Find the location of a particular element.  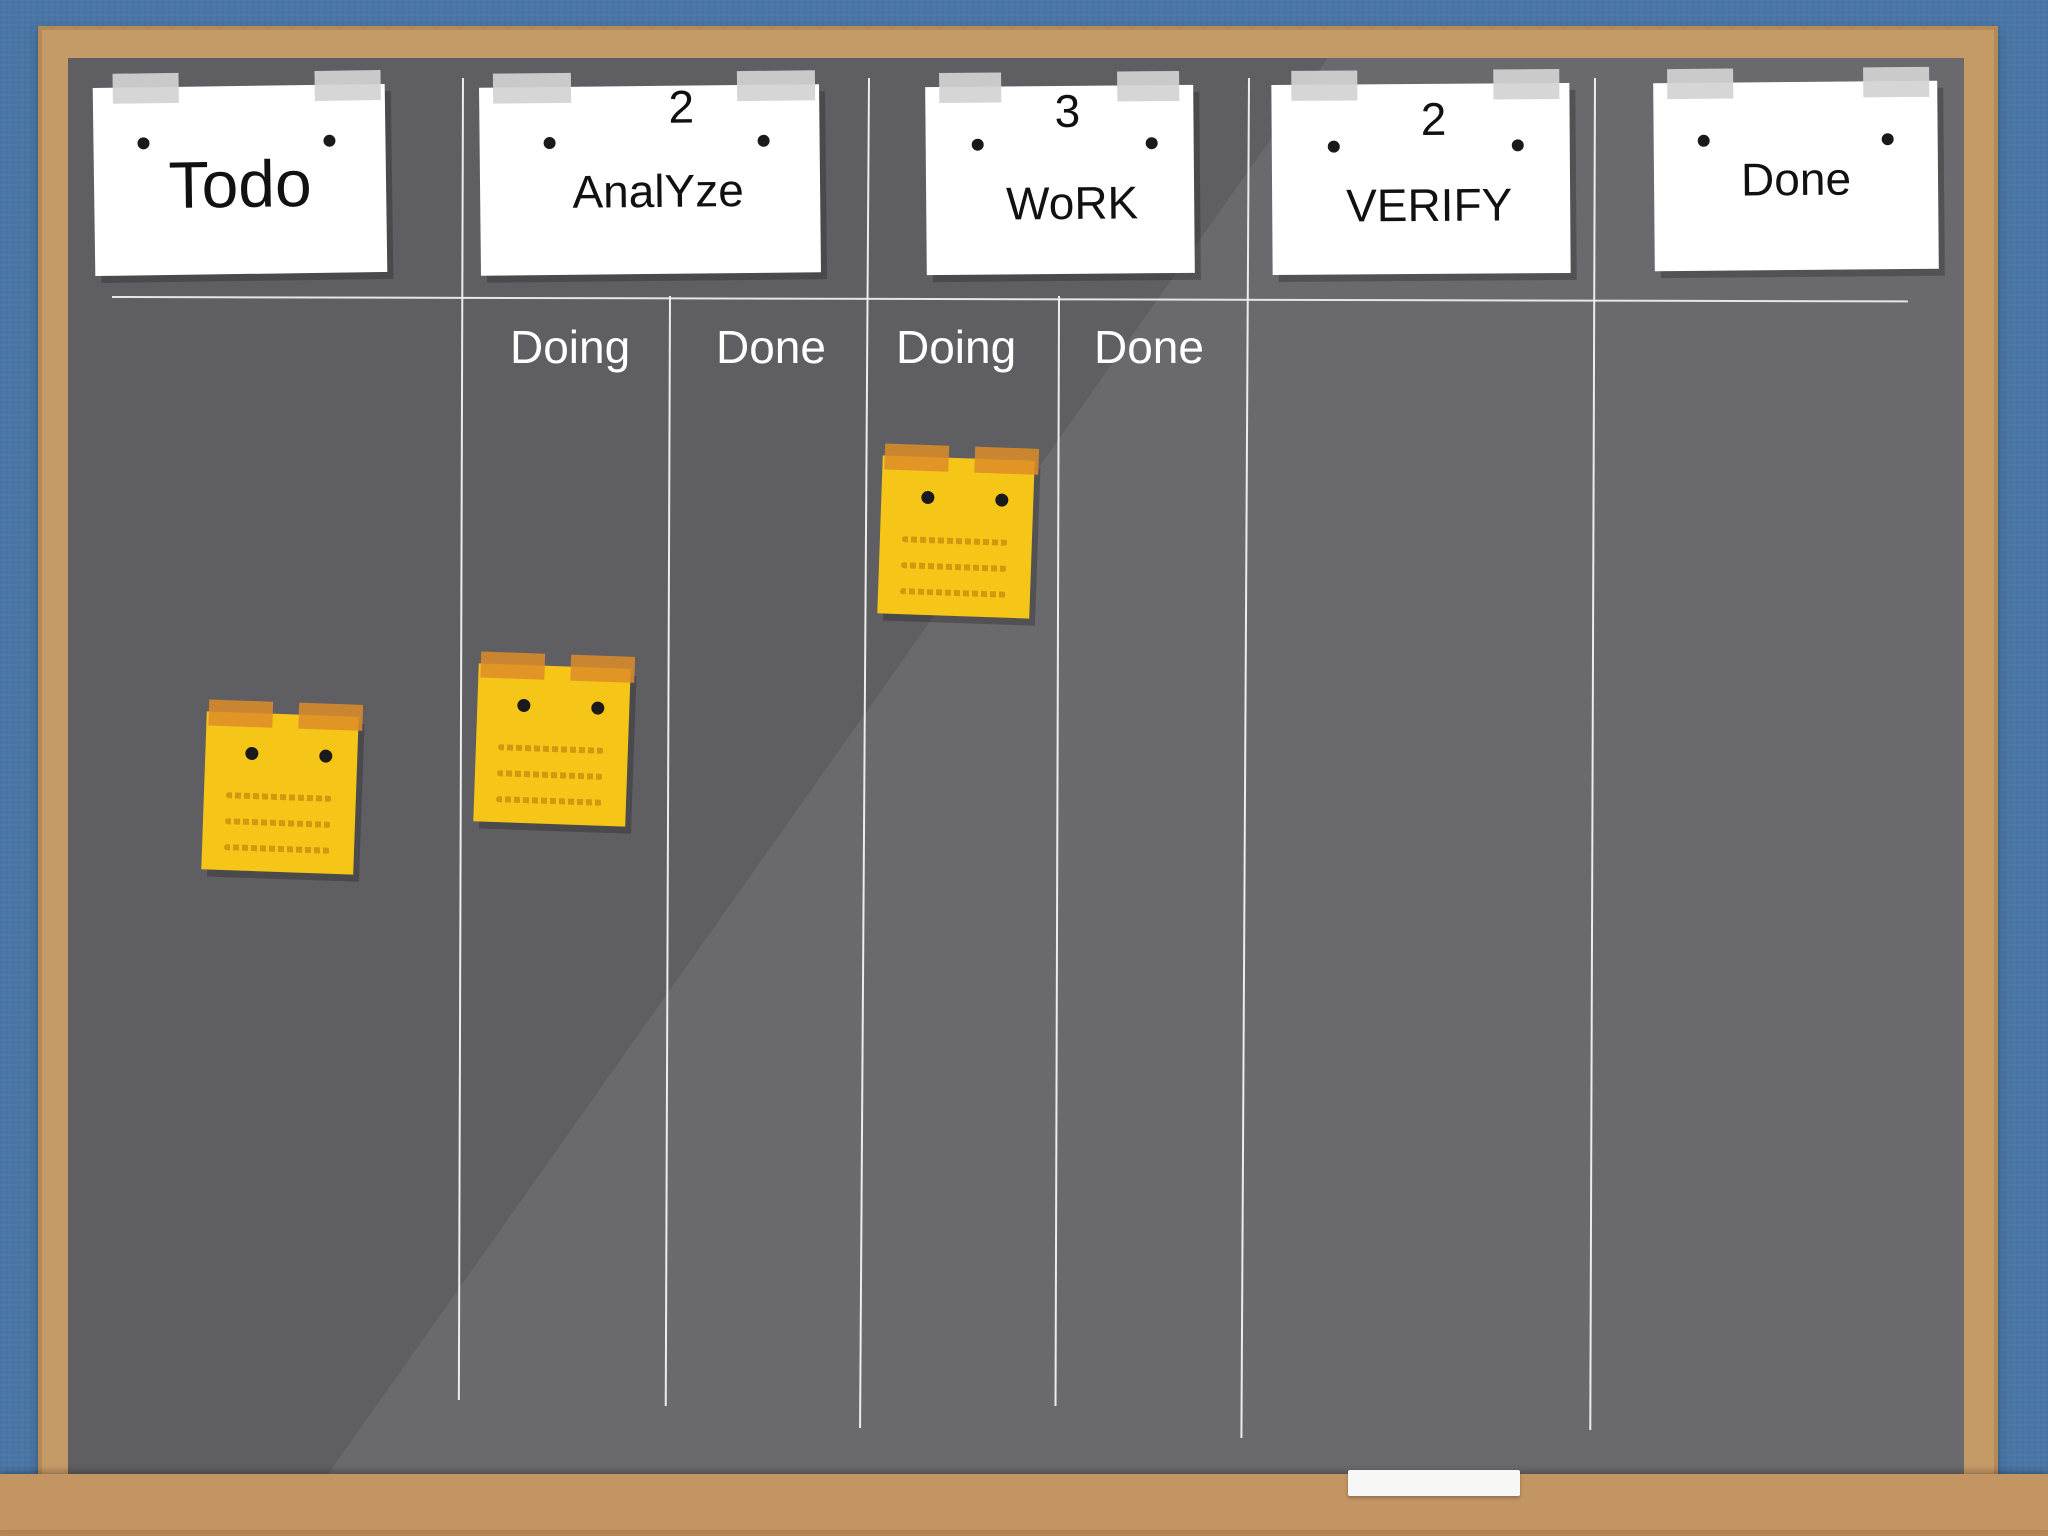

column-header-analyze: 2 AnalYze is located at coordinates (650, 173).